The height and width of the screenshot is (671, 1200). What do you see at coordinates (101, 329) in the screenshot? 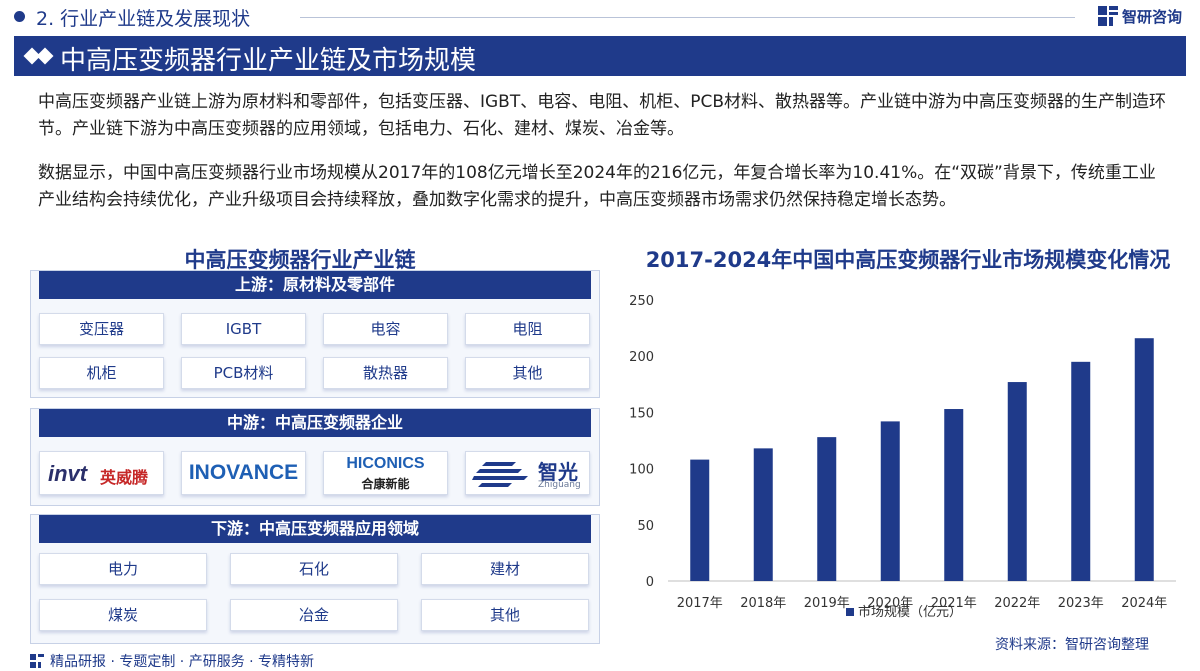
I see `upstream-item: 变压器` at bounding box center [101, 329].